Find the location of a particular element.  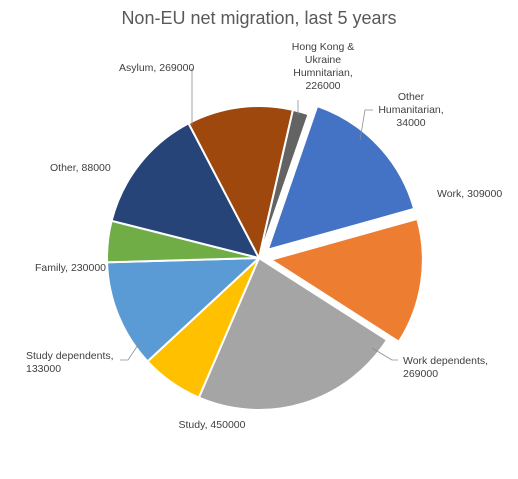

data-label-study: Study, 450000 is located at coordinates (212, 425).